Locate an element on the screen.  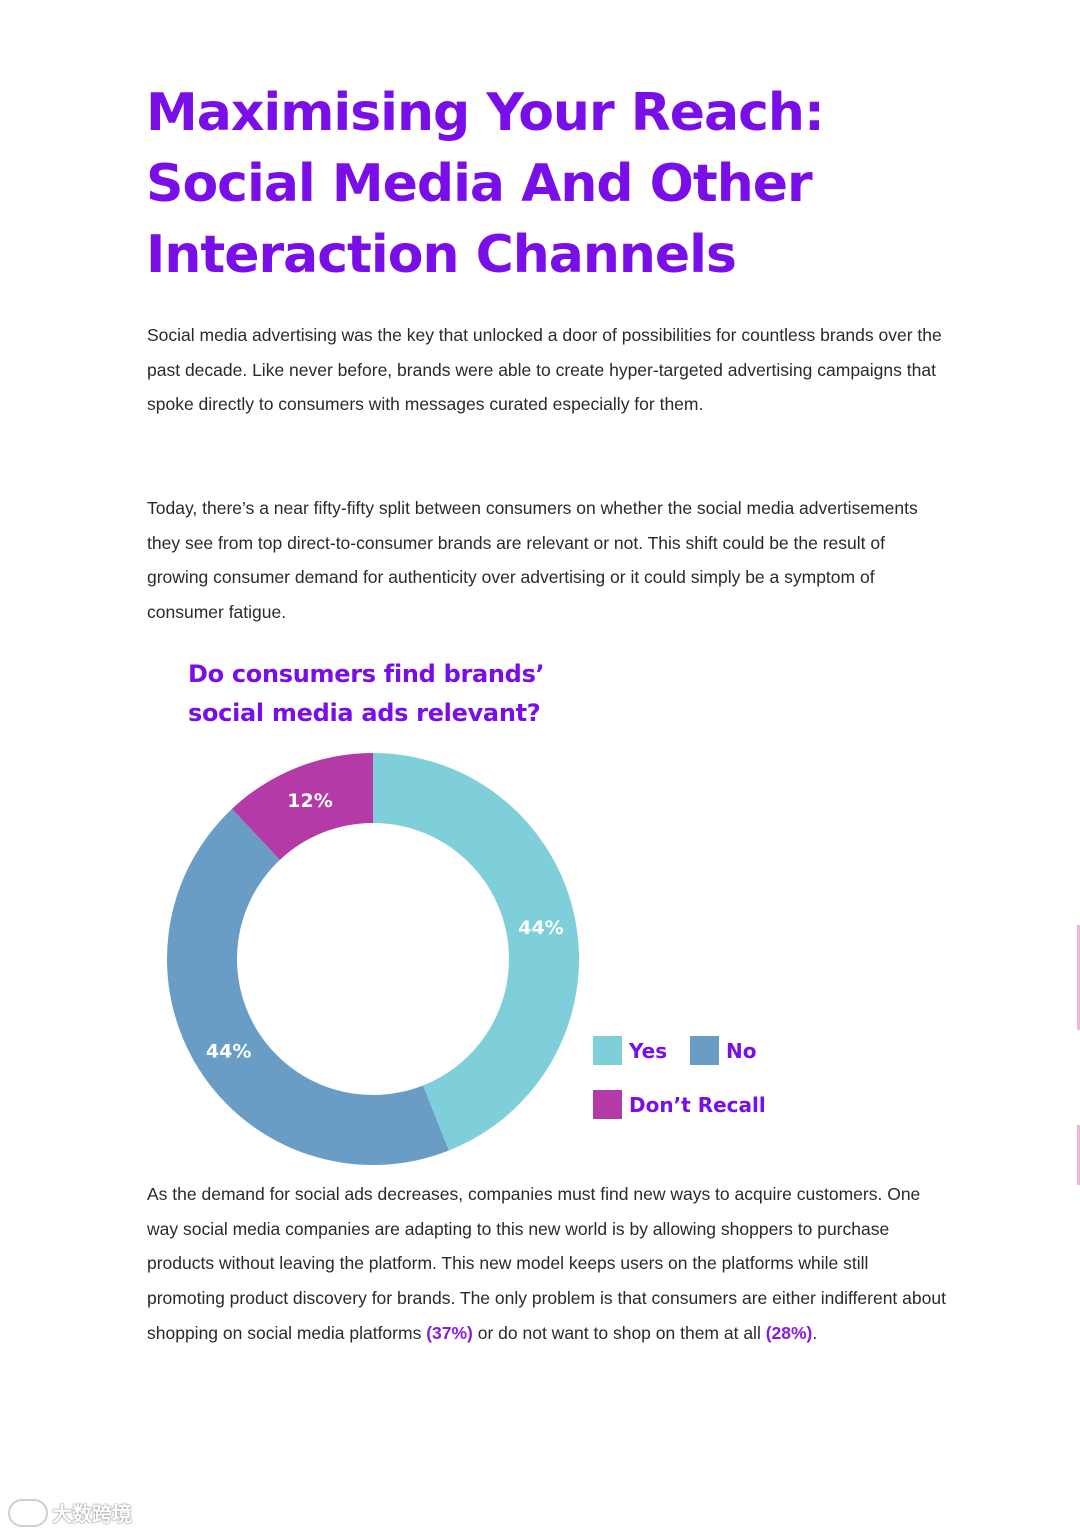
legend-swatch-no is located at coordinates (704, 1050).